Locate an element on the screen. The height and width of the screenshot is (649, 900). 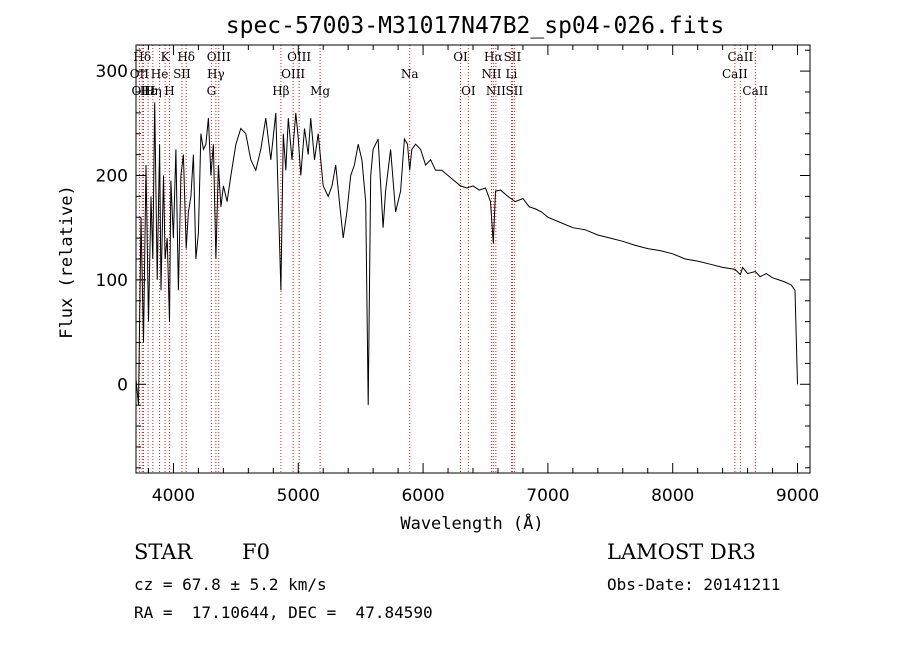
y-tick-label: 300 is located at coordinates (112, 72).